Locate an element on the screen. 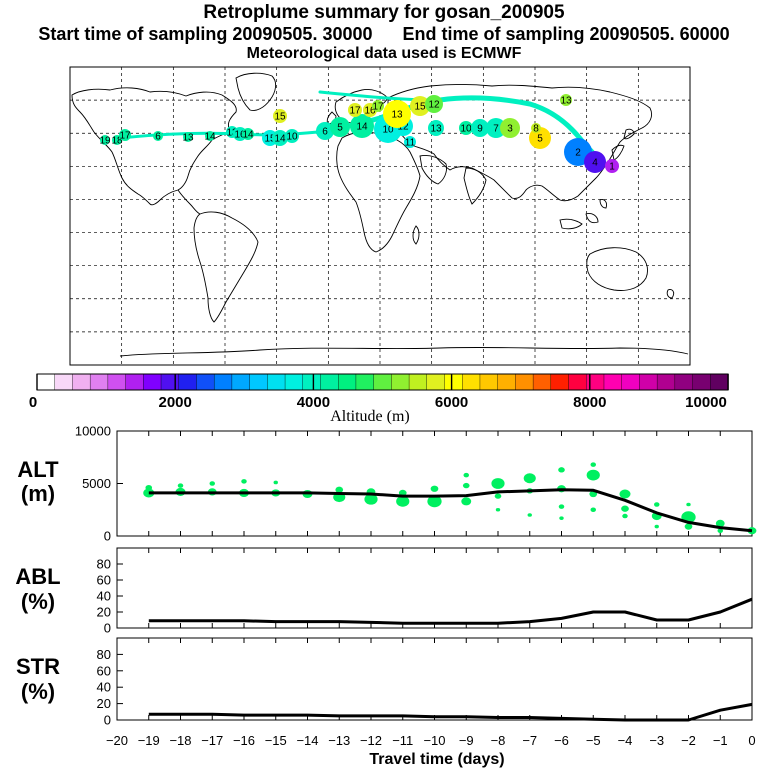 The height and width of the screenshot is (768, 768). x-tick-label: 0 is located at coordinates (751, 740).